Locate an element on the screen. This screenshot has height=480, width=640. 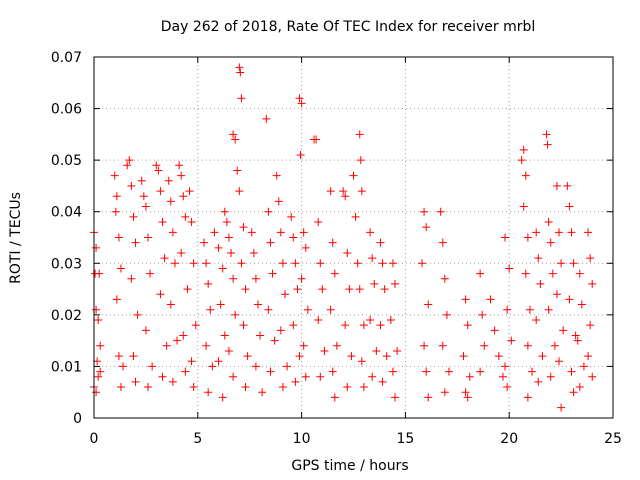
x-tick-label: 25 is located at coordinates (613, 439).